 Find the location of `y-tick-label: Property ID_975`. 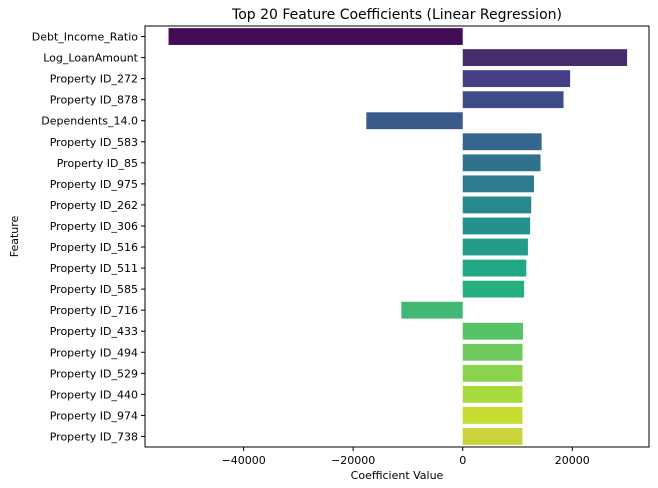

y-tick-label: Property ID_975 is located at coordinates (94, 184).